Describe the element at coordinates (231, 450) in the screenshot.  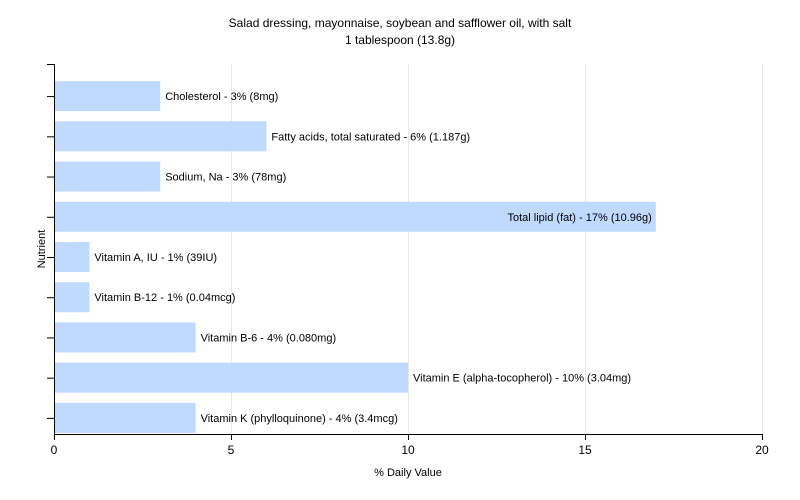
I see `x-tick-label-1: 5` at that location.